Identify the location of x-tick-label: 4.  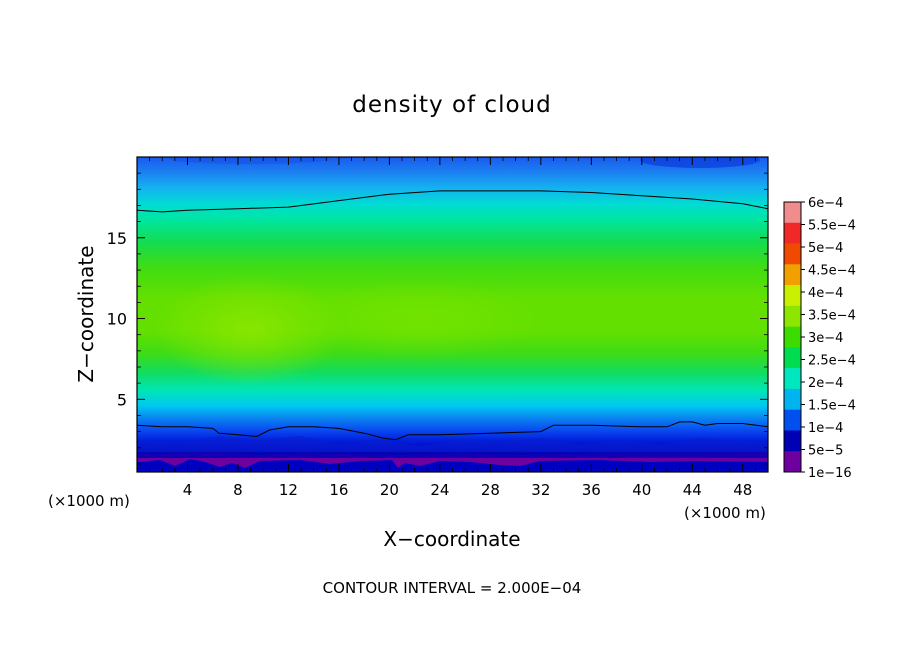
(188, 490).